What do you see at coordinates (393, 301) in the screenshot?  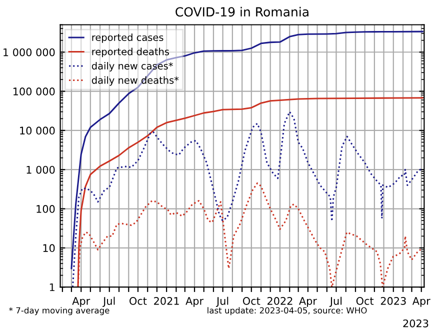 I see `x-tick-label: 2023` at bounding box center [393, 301].